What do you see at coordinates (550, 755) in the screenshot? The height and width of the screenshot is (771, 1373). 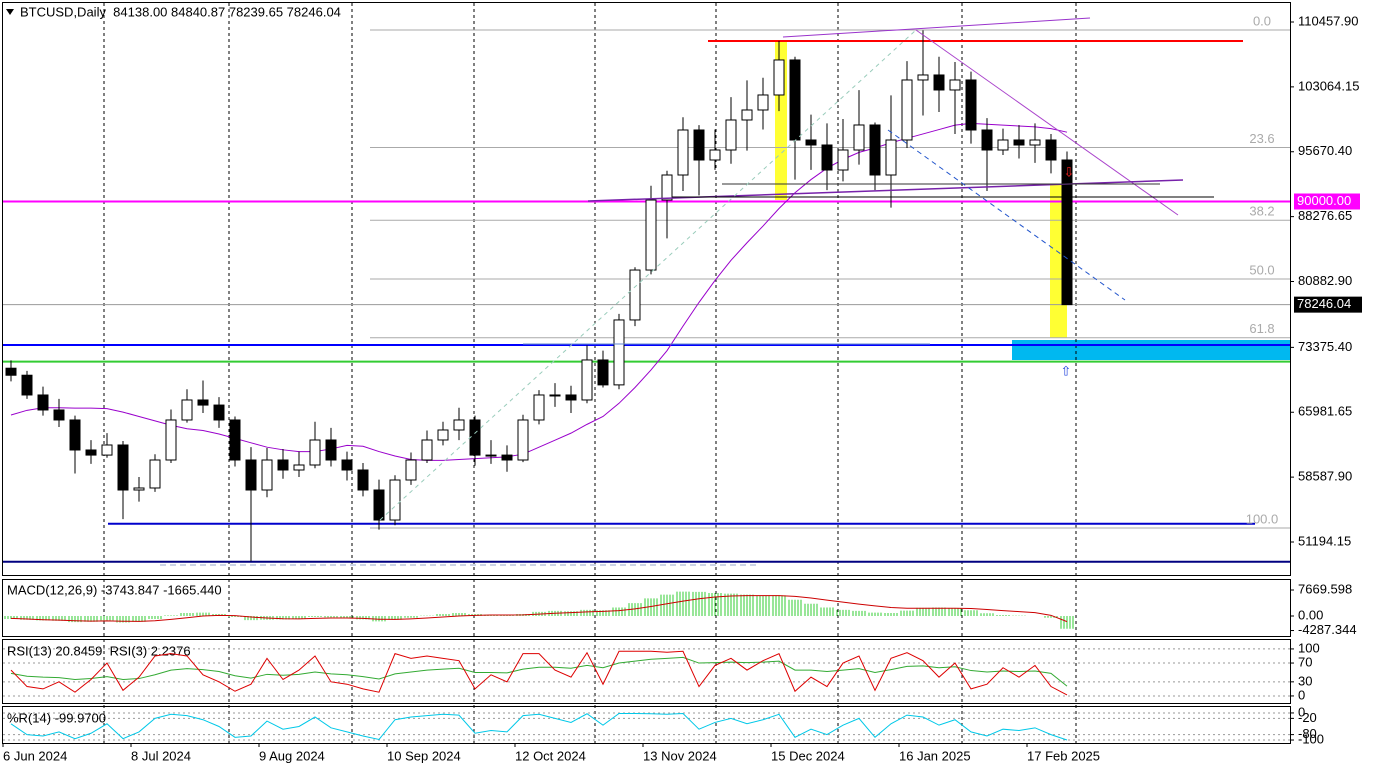 I see `x-tick-label: 12 Oct 2024` at bounding box center [550, 755].